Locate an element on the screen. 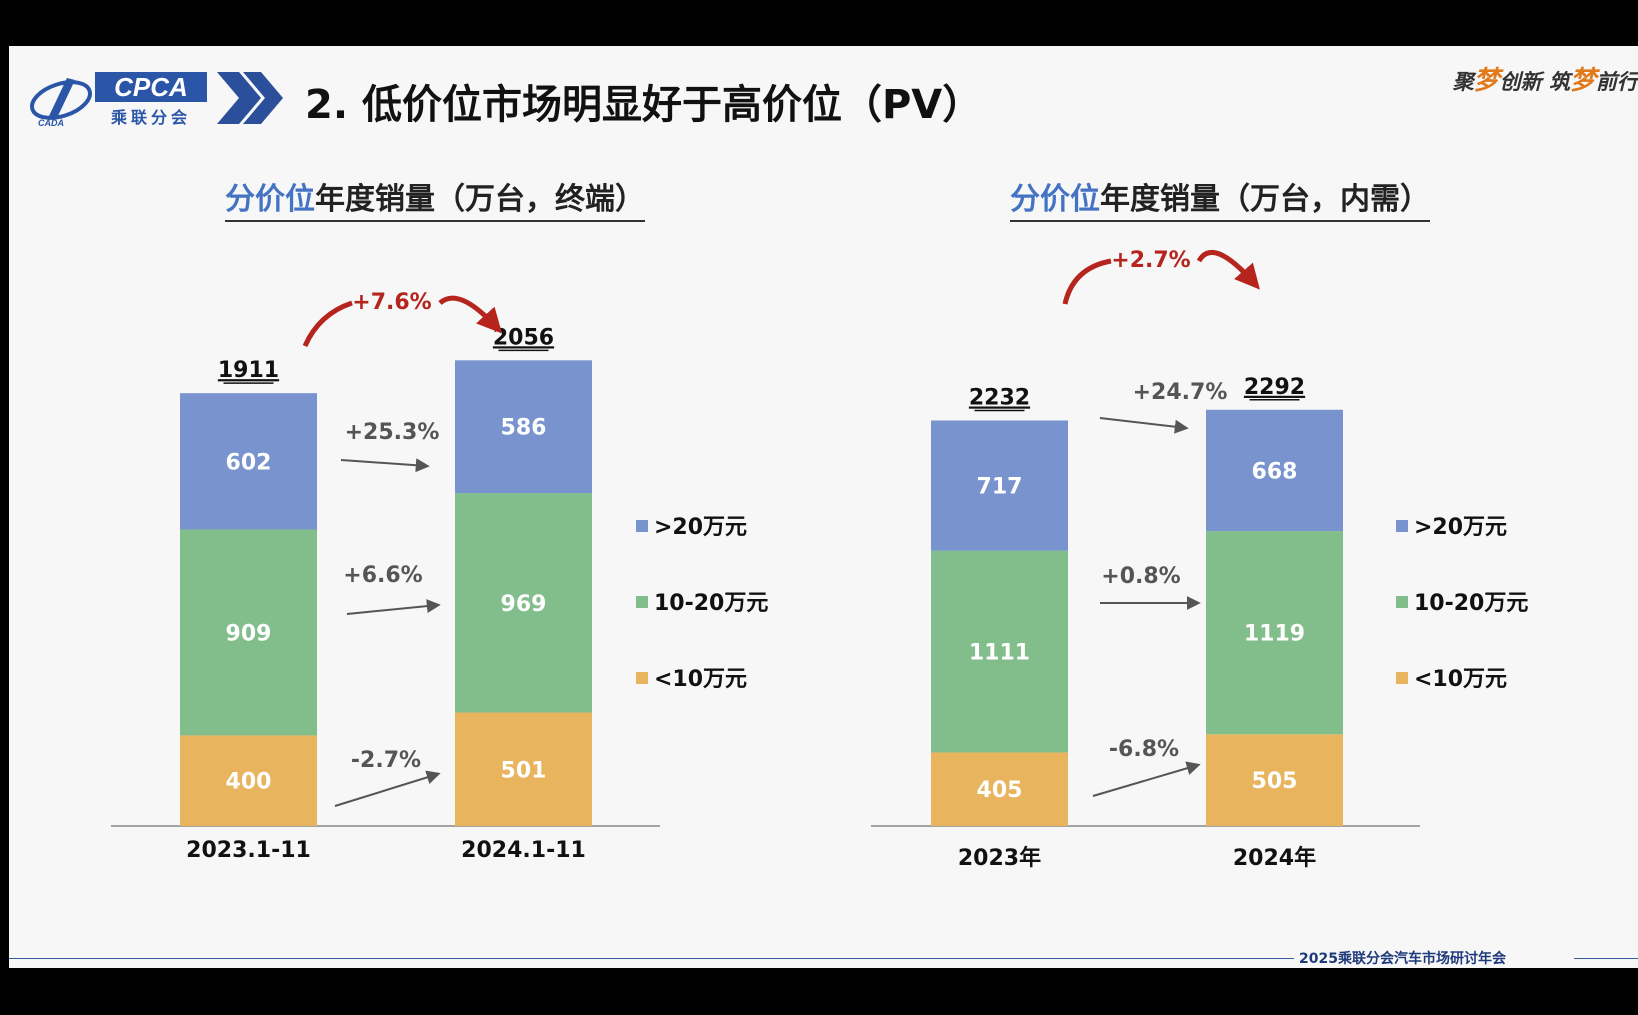 This screenshot has width=1638, height=1015. chevron-icon is located at coordinates (250, 98).